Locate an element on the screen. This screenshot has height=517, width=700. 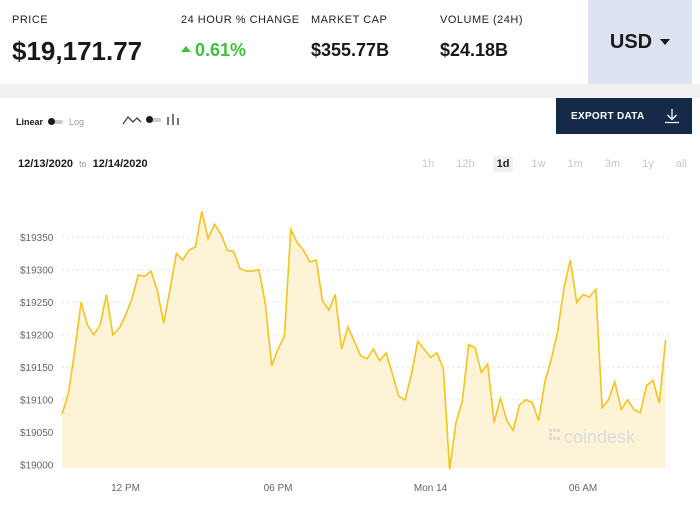
change-value: 0.61% is located at coordinates (240, 50).